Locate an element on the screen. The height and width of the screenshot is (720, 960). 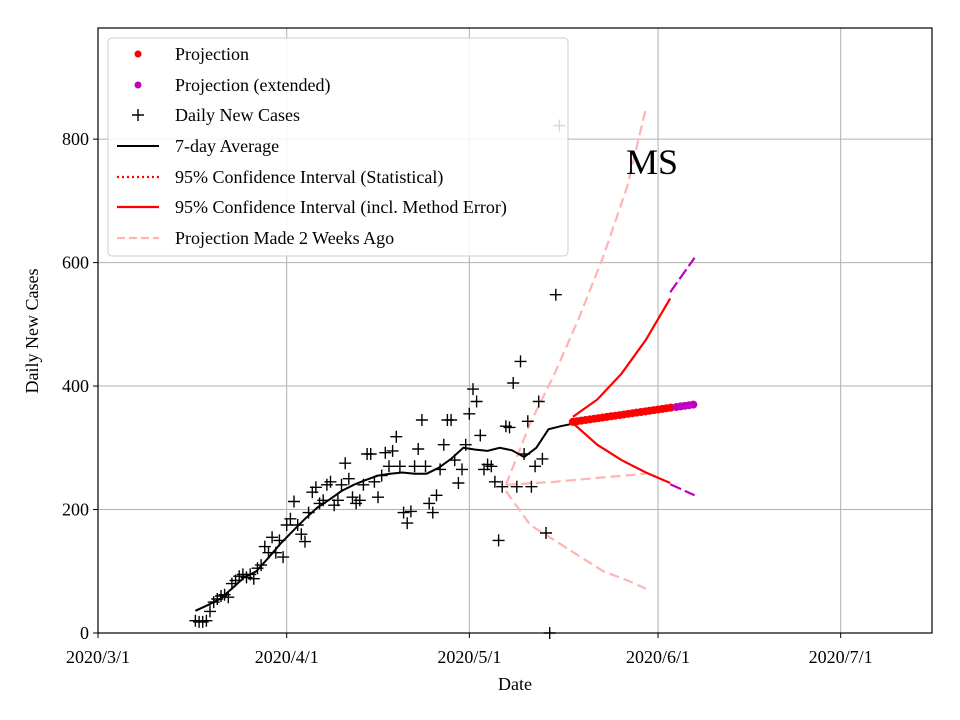
y-tick-label: 200 is located at coordinates (75, 510).